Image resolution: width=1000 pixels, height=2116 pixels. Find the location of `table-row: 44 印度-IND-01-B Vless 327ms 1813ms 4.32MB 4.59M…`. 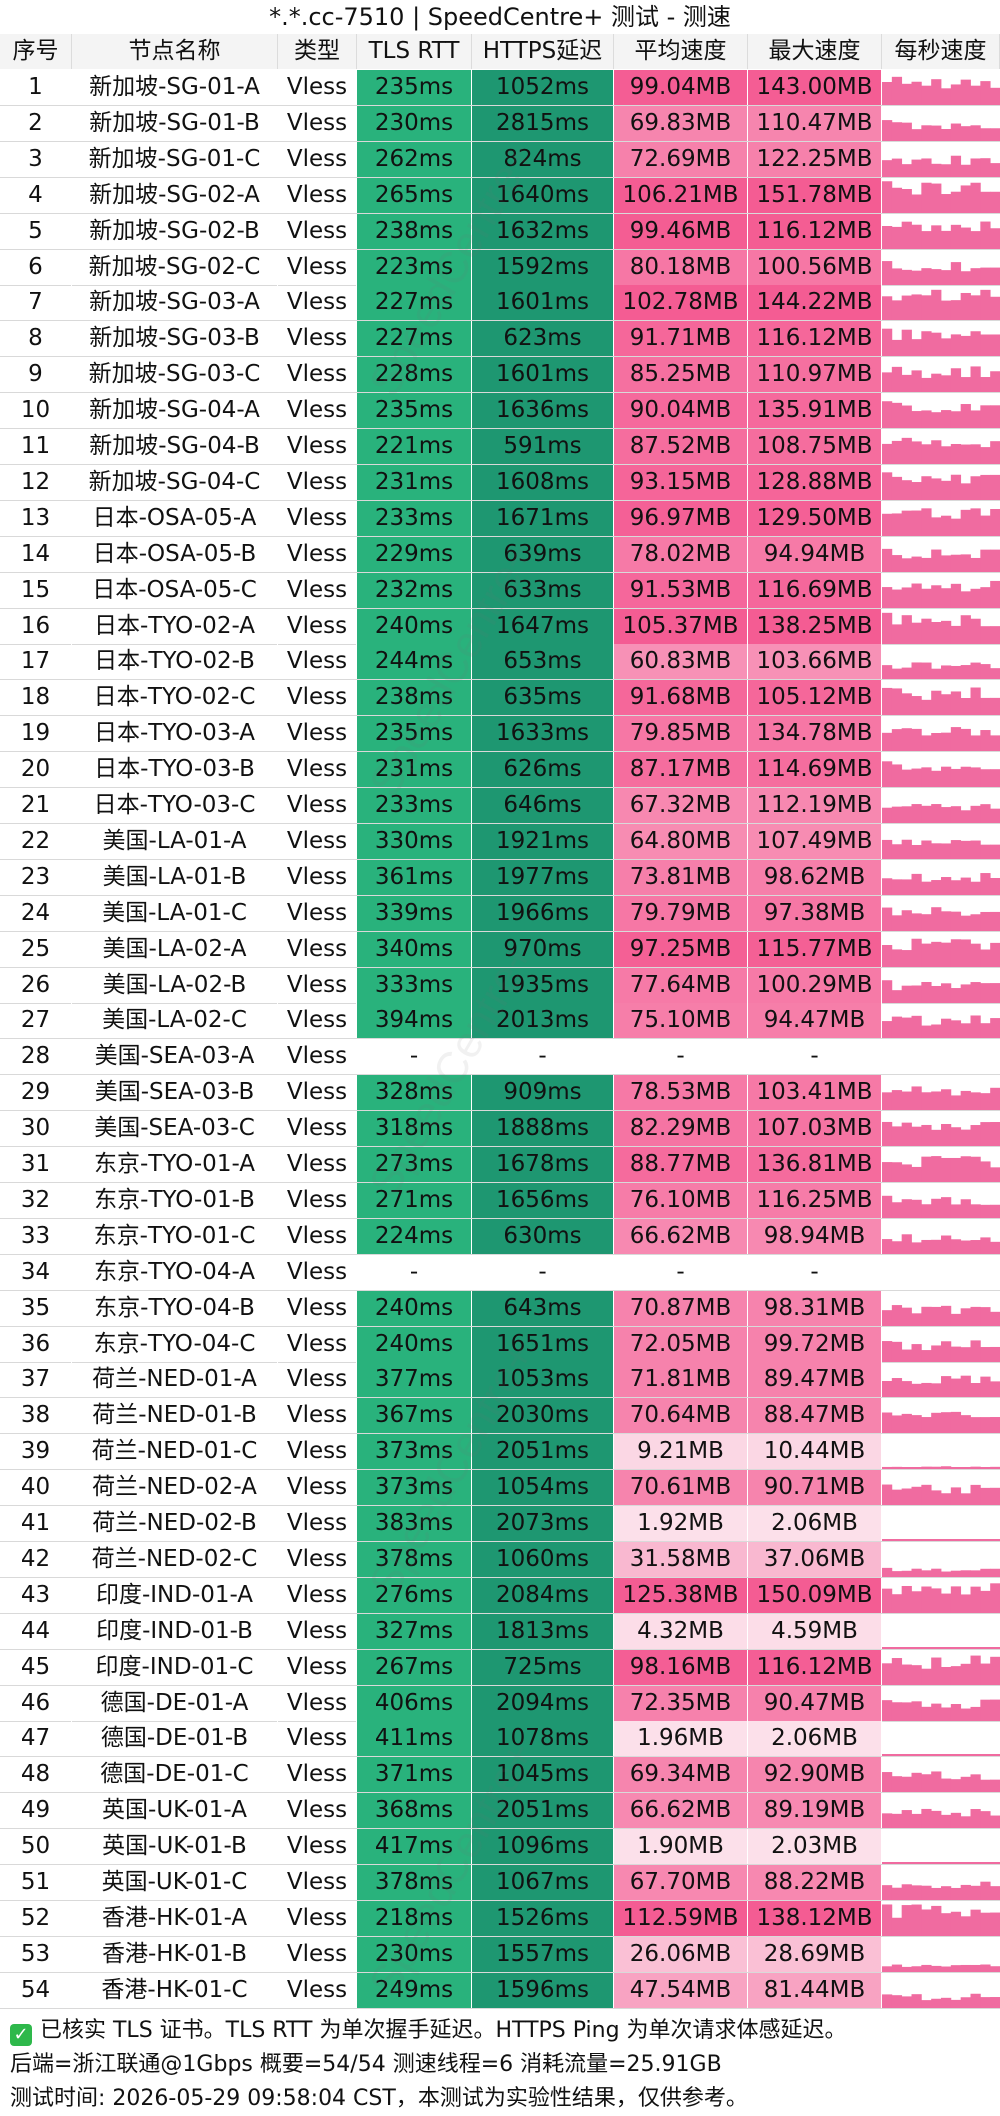

table-row: 44 印度-IND-01-B Vless 327ms 1813ms 4.32MB 4.59M… is located at coordinates (500, 1631).